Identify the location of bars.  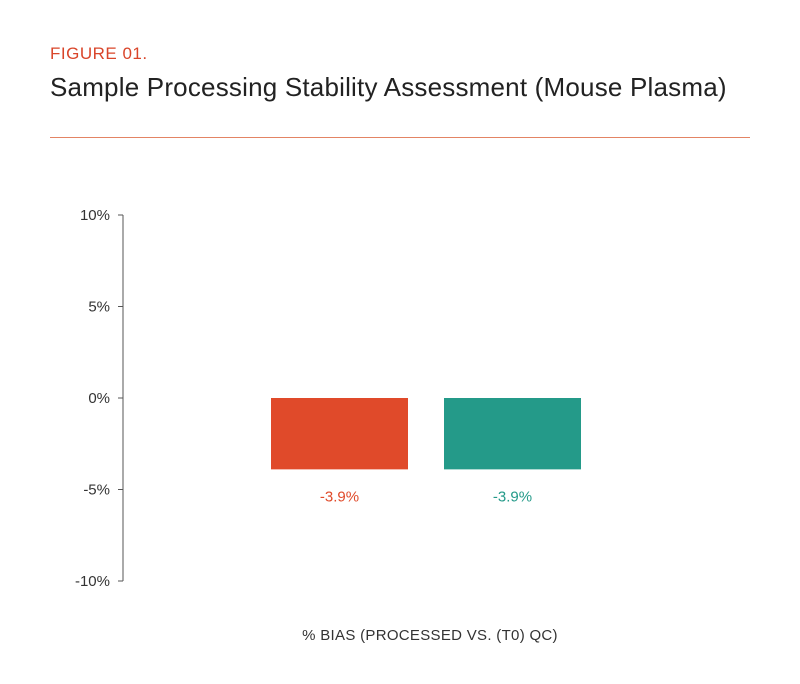
(426, 434).